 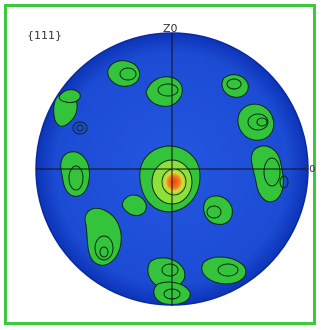 What do you see at coordinates (235, 86) in the screenshot?
I see `level-region` at bounding box center [235, 86].